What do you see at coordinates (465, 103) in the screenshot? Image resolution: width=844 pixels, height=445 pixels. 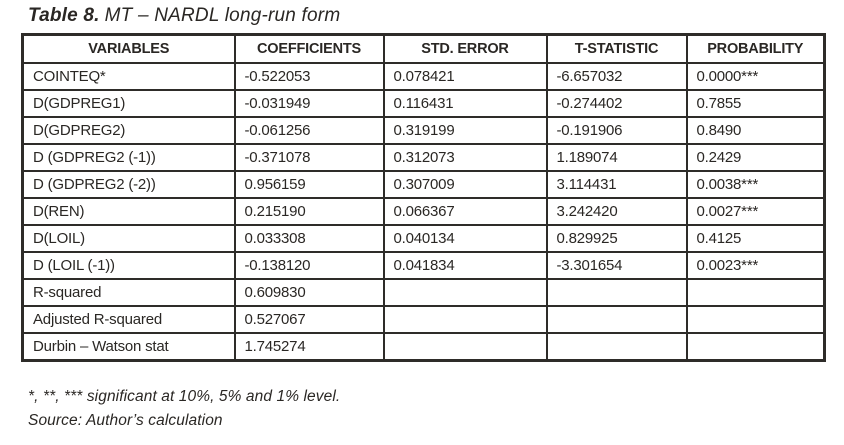 I see `value-cell: 0.116431` at bounding box center [465, 103].